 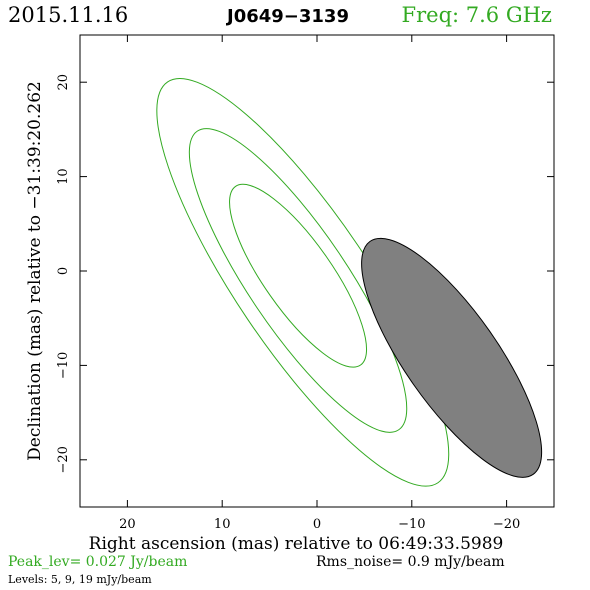 What do you see at coordinates (287, 16) in the screenshot?
I see `source-name: J0649−3139` at bounding box center [287, 16].